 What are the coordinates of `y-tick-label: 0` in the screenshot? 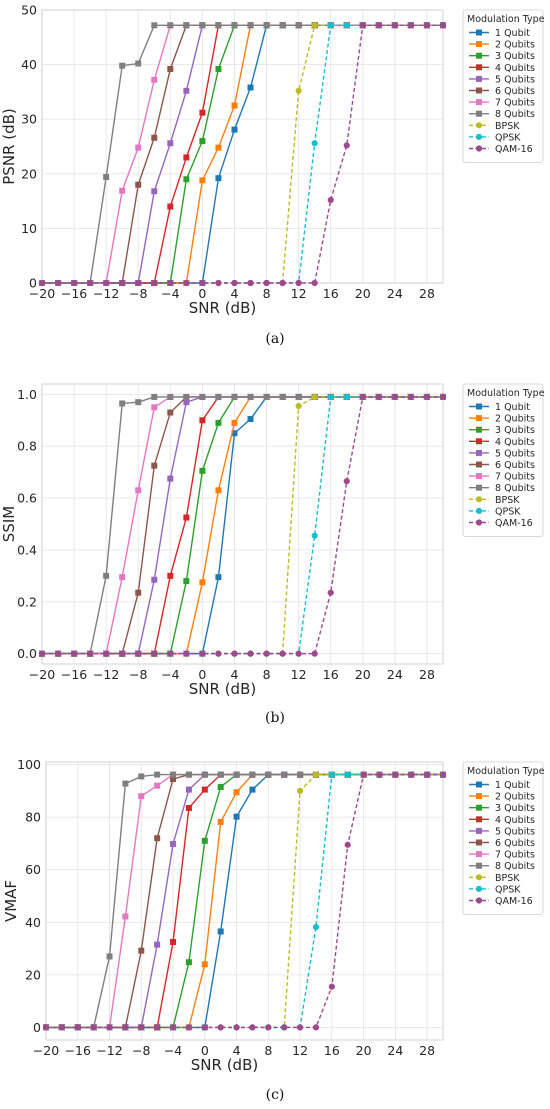 It's located at (37, 1027).